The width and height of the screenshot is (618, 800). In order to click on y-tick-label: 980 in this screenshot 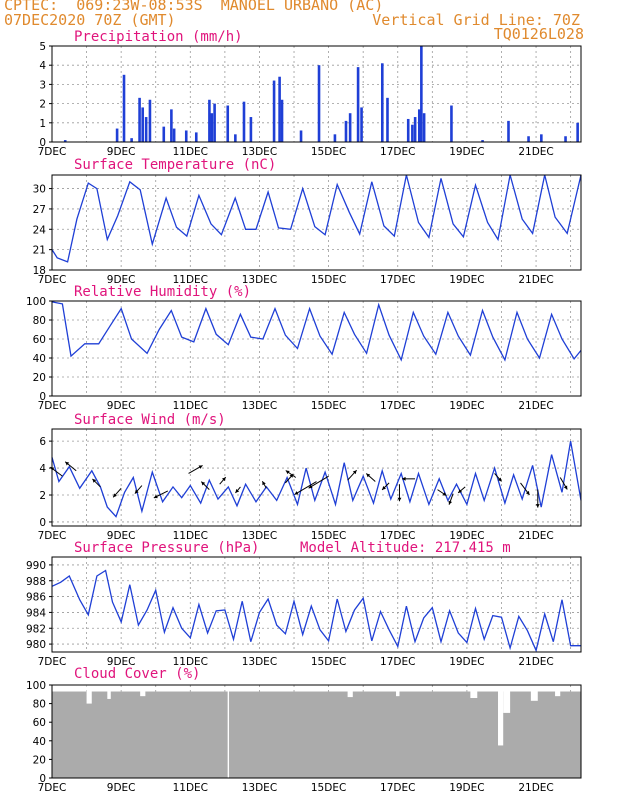, I will do `click(36, 645)`.